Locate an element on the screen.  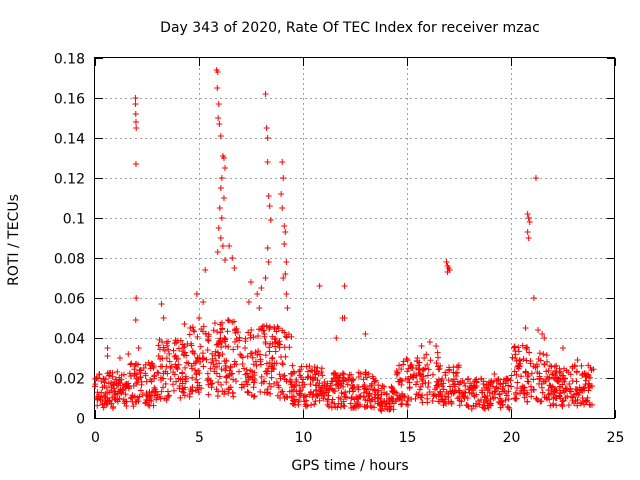
y-tick-label: 0.16 is located at coordinates (69, 100).